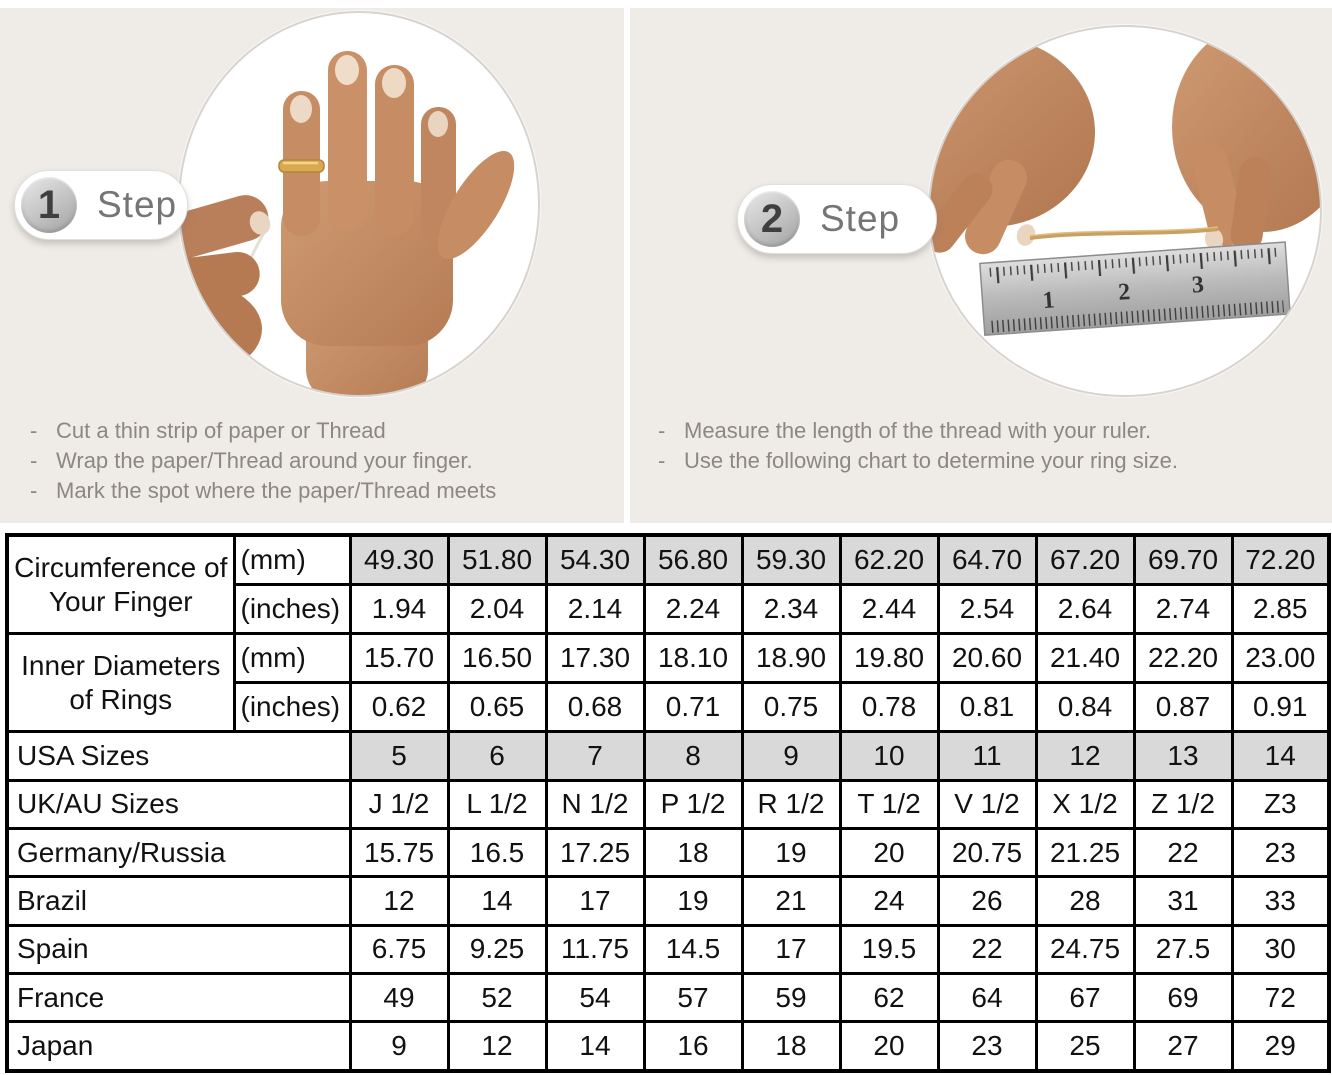 This screenshot has width=1332, height=1075. What do you see at coordinates (791, 658) in the screenshot?
I see `table-cell: 18.90` at bounding box center [791, 658].